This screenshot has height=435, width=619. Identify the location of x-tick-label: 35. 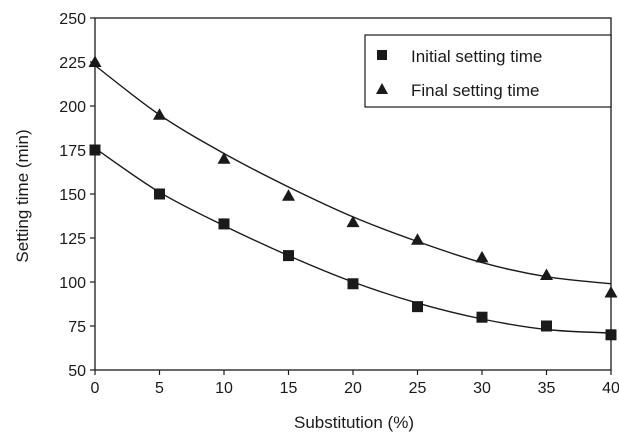
(547, 388).